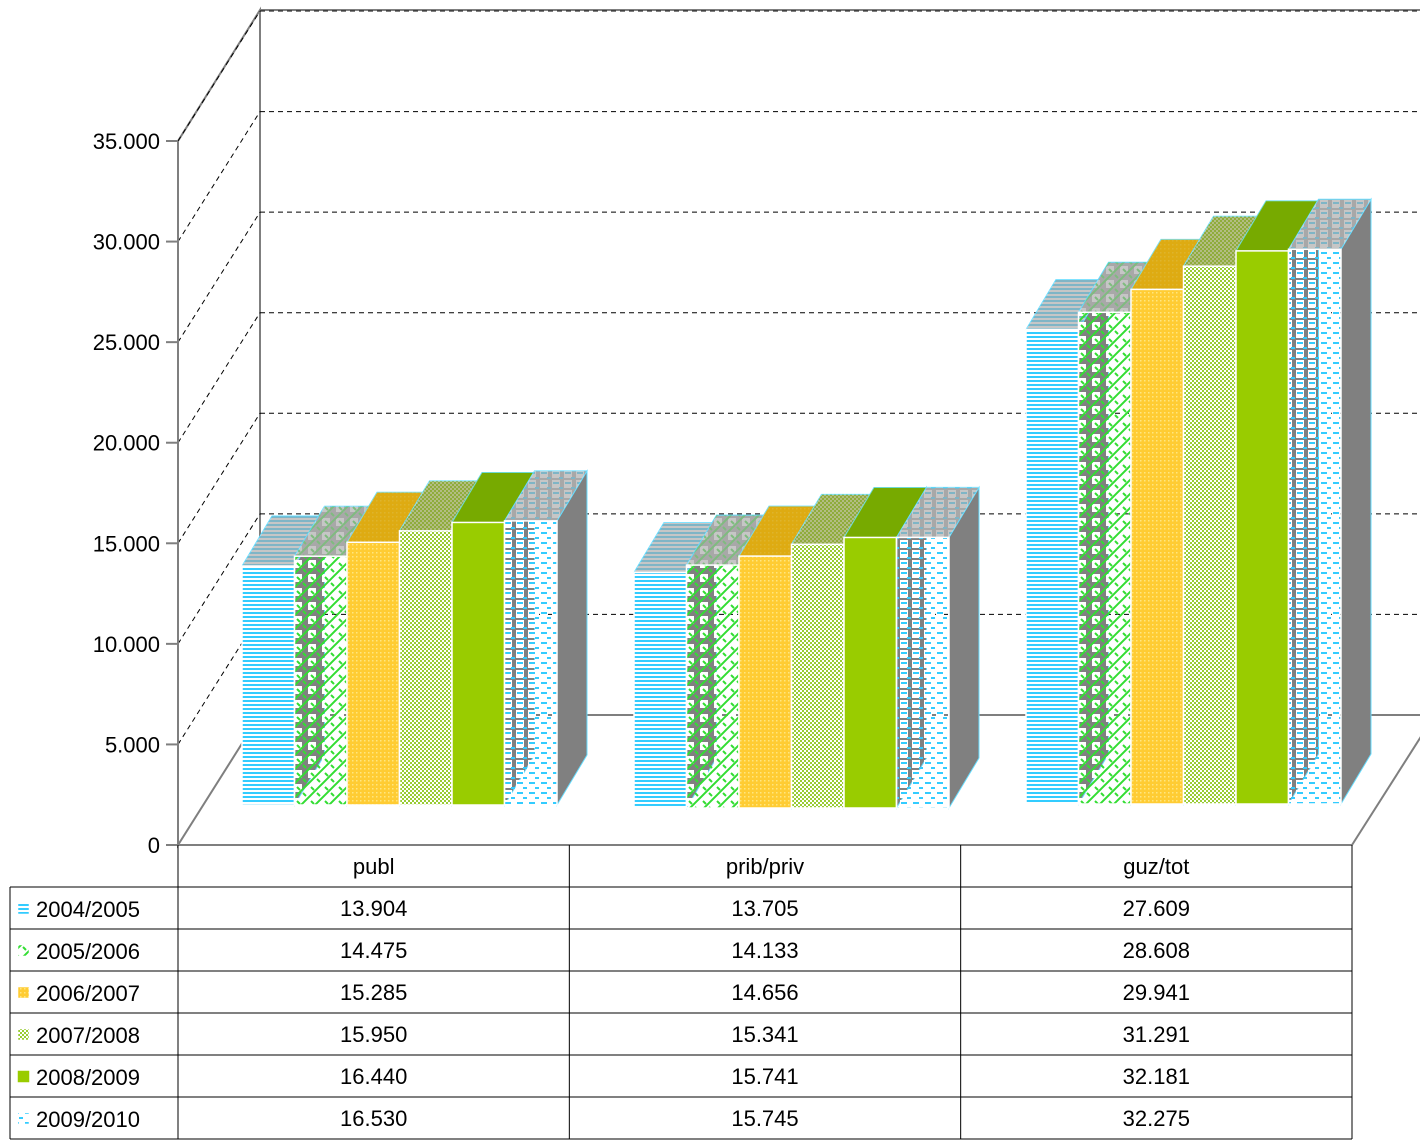 This screenshot has height=1145, width=1420. I want to click on table-value: 27.609, so click(1156, 908).